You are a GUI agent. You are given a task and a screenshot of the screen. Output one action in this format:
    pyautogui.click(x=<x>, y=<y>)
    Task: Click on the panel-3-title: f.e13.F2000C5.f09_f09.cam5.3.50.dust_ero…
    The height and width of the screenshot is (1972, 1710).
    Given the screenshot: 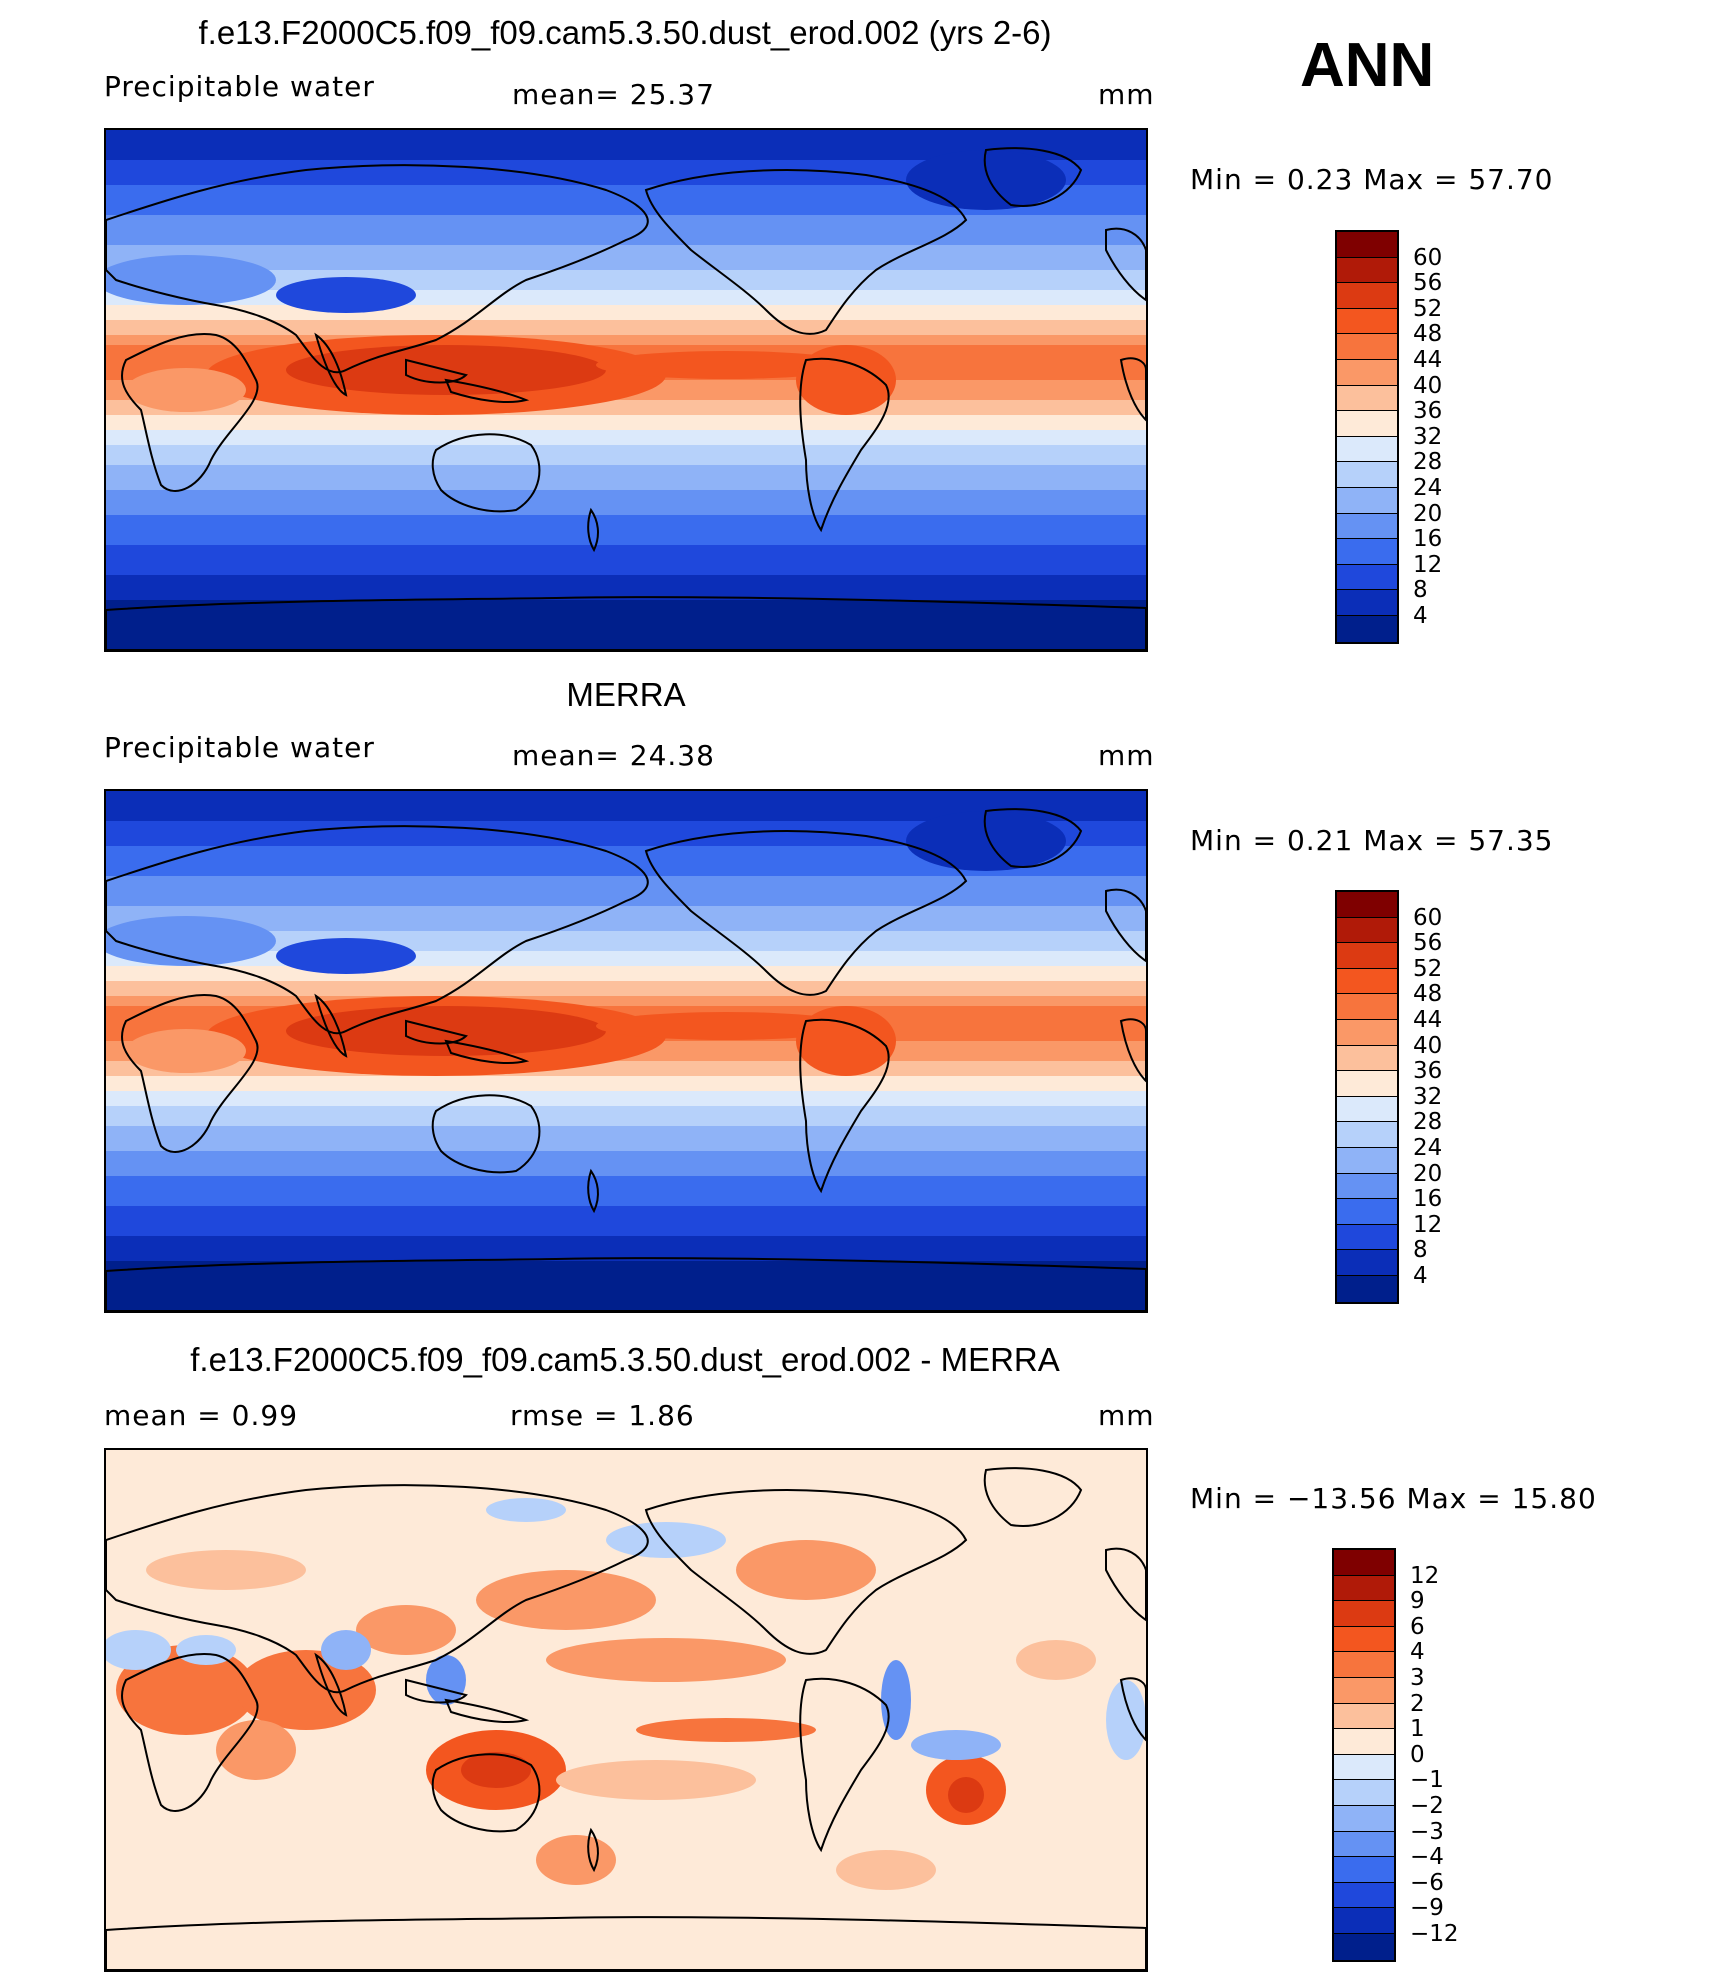 What is the action you would take?
    pyautogui.click(x=625, y=1359)
    